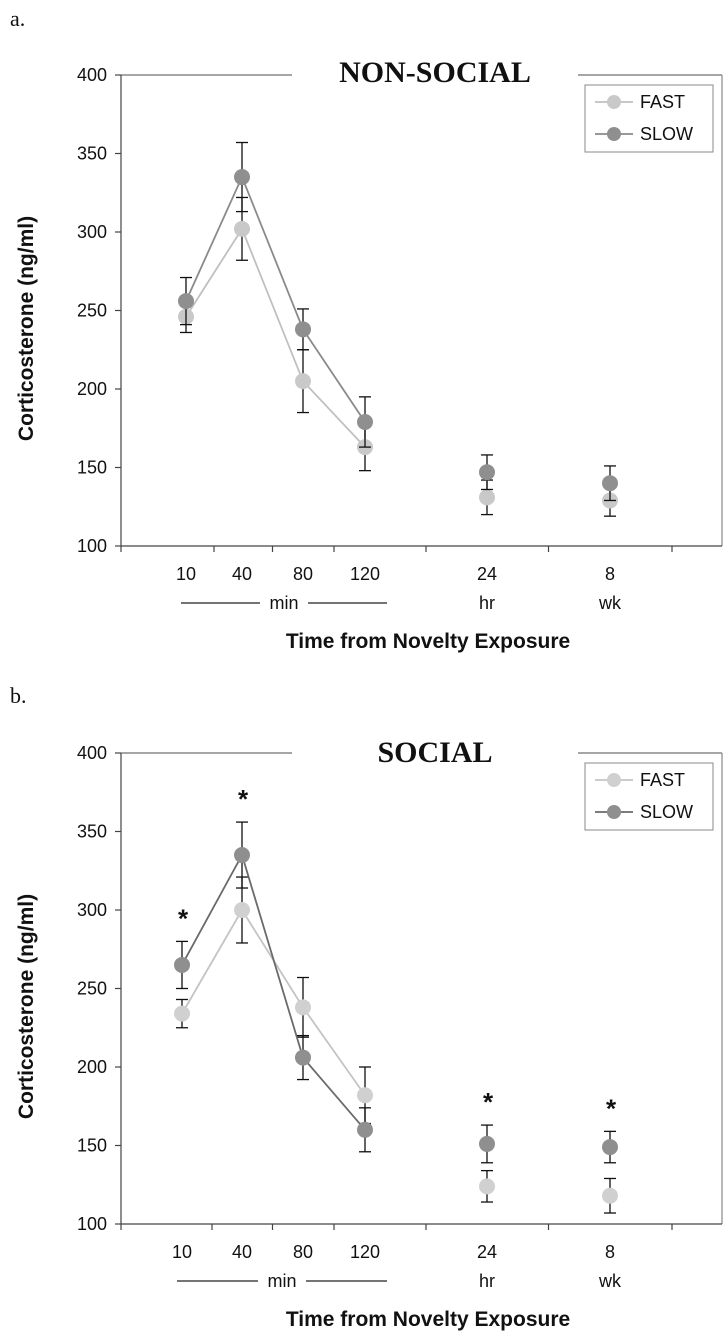  Describe the element at coordinates (398, 356) in the screenshot. I see `series-fast` at that location.